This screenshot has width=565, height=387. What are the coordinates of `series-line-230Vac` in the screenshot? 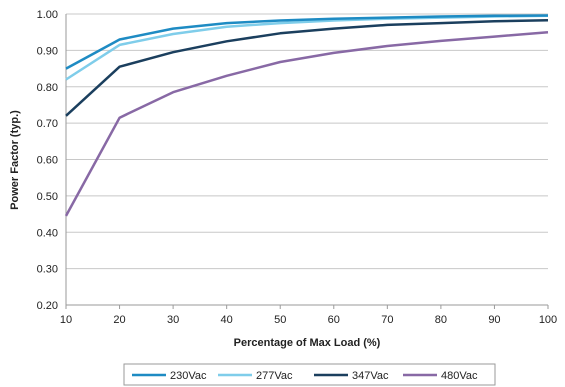 It's located at (307, 42).